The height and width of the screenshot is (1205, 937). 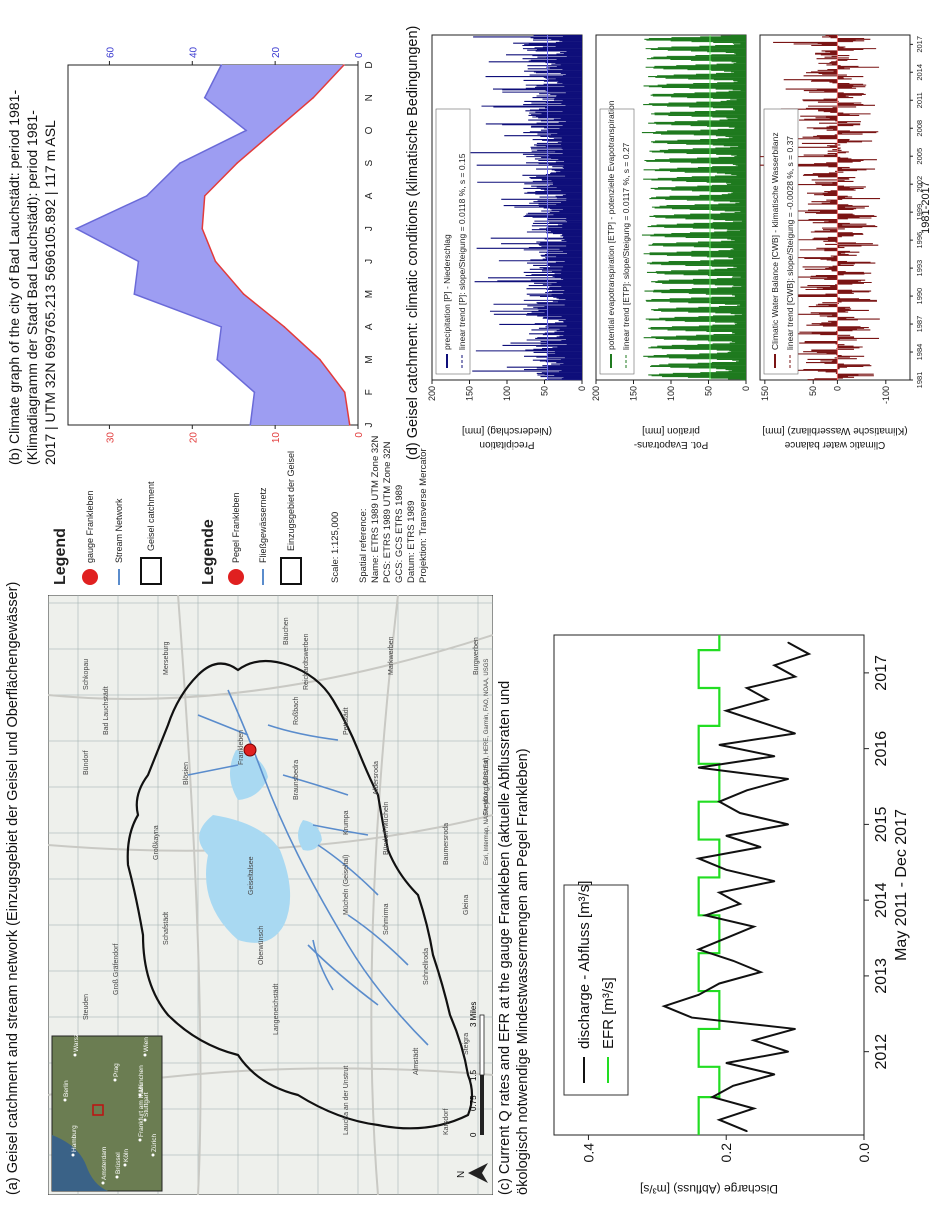 I want to click on place-label: Langeneichstädt, so click(x=276, y=1009).